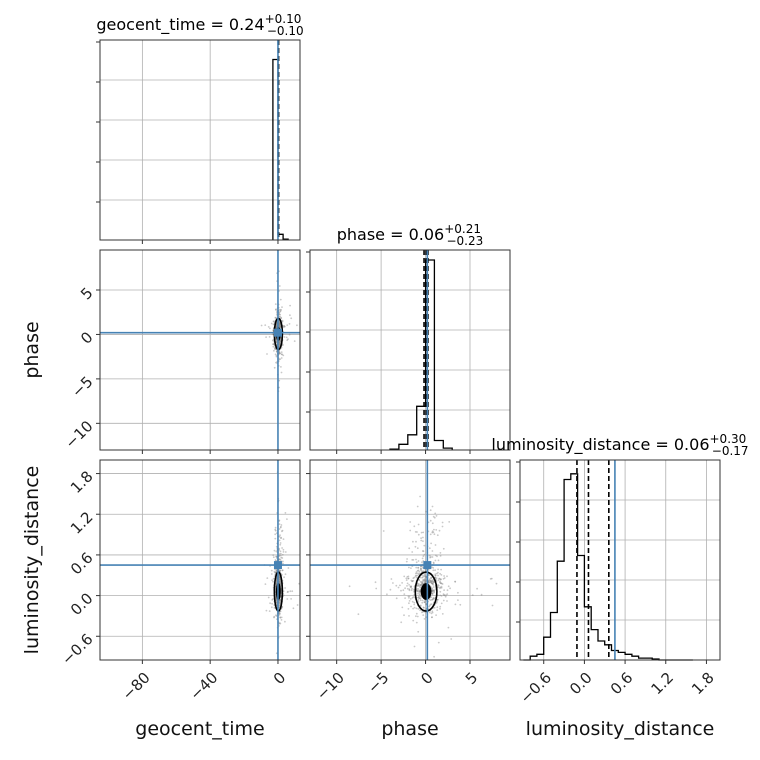 The height and width of the screenshot is (760, 760). Describe the element at coordinates (426, 591) in the screenshot. I see `contour-outer` at that location.